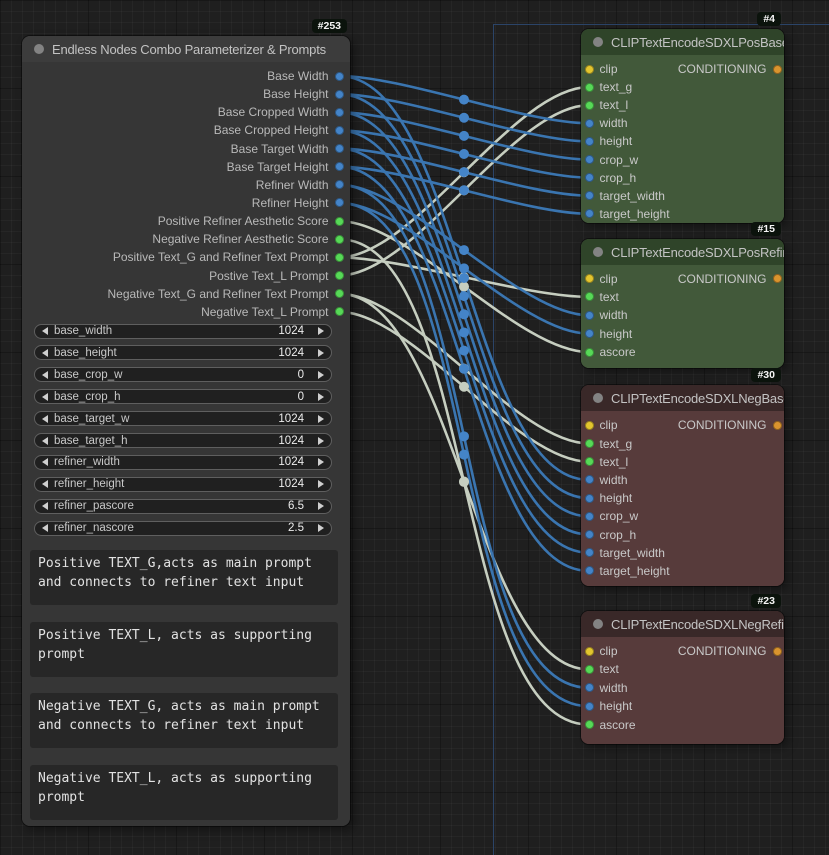 This screenshot has height=855, width=829. Describe the element at coordinates (682, 42) in the screenshot. I see `node-title-bar: CLIPTextEncodeSDXLPosBase` at that location.